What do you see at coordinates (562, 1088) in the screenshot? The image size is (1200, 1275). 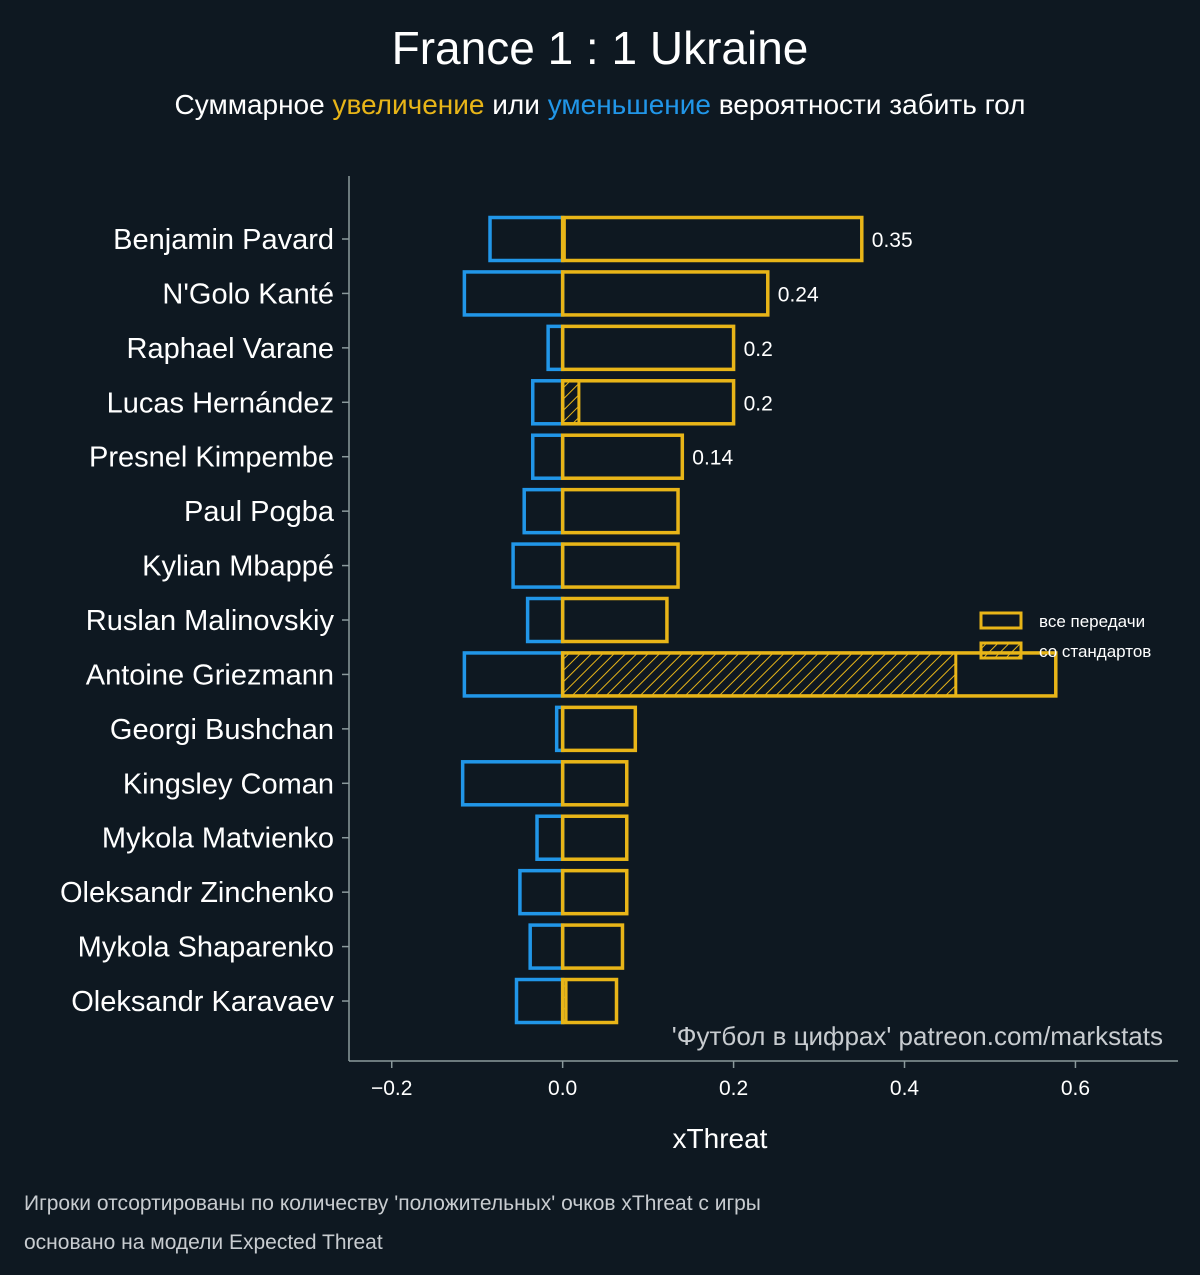 I see `x-tick-label: 0.0` at bounding box center [562, 1088].